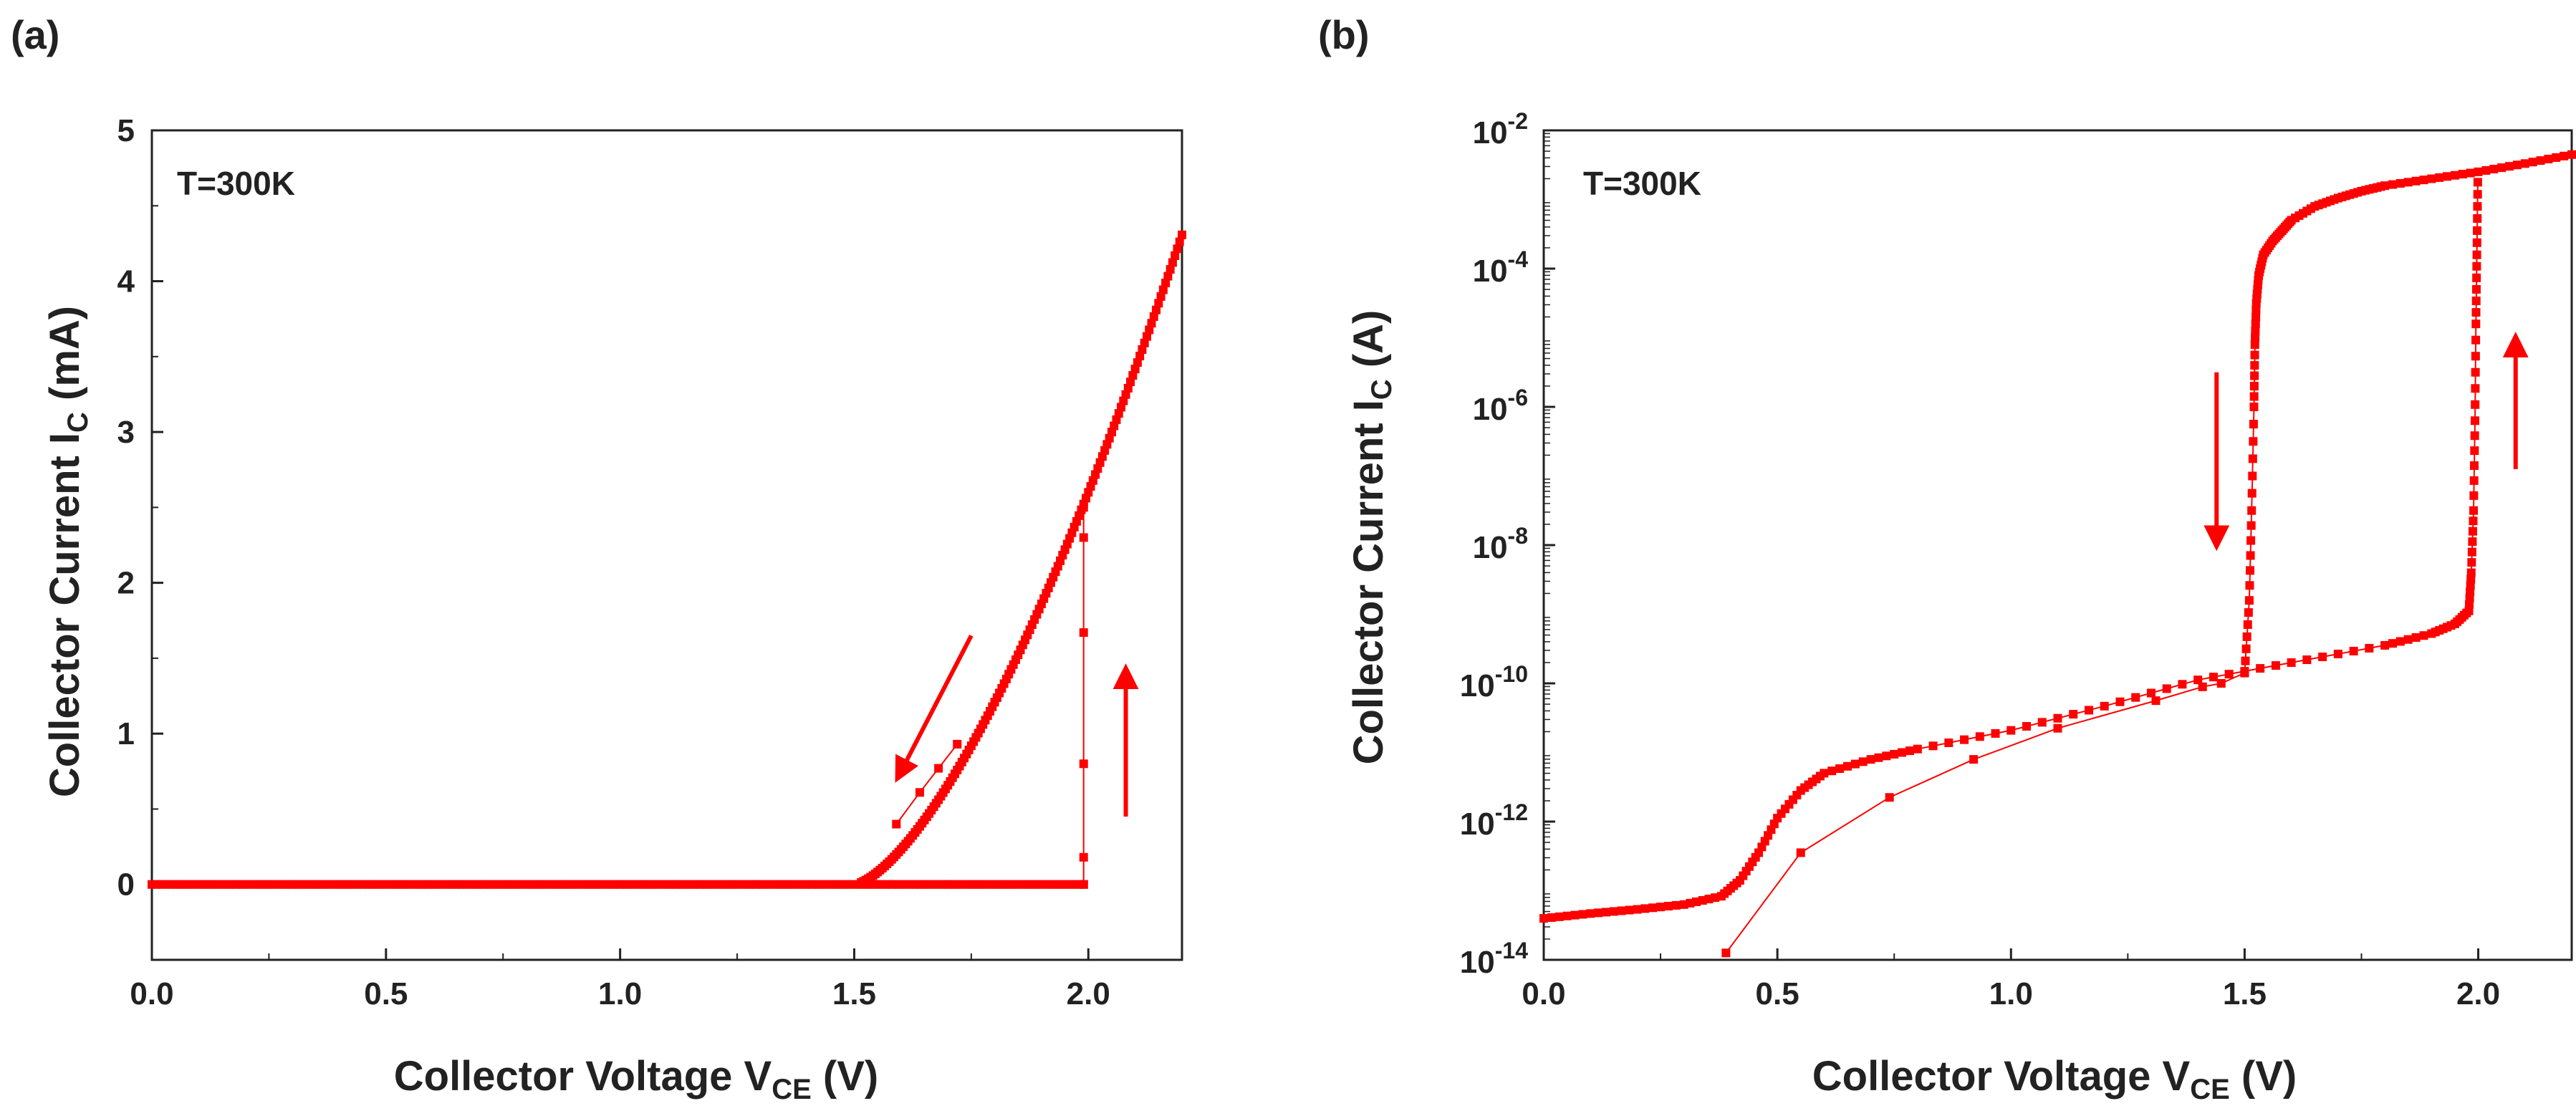  What do you see at coordinates (1494, 959) in the screenshot?
I see `y-tick-label: 10-14` at bounding box center [1494, 959].